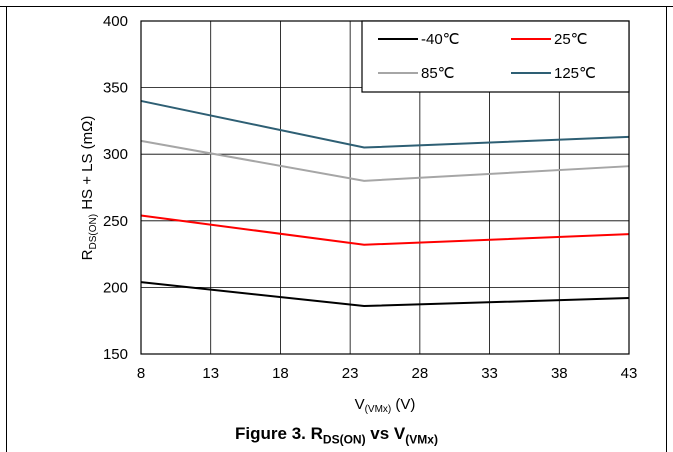 This screenshot has width=673, height=452. I want to click on y-tick-label: 250, so click(115, 221).